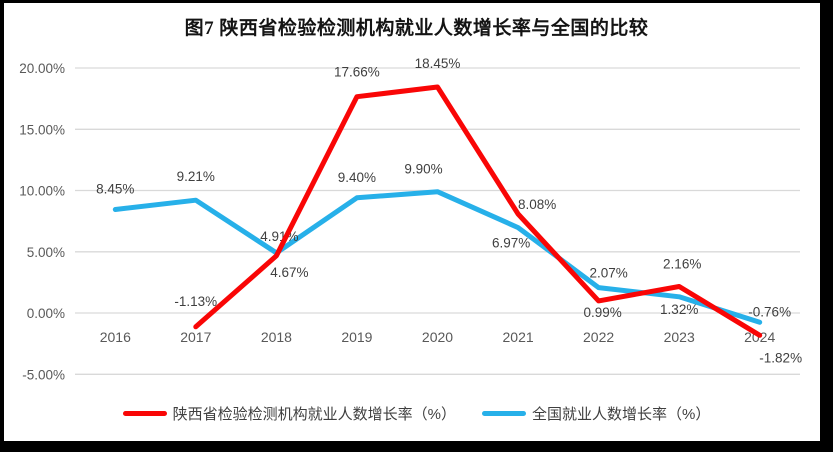  Describe the element at coordinates (279, 236) in the screenshot. I see `data-label: 4.91%` at that location.